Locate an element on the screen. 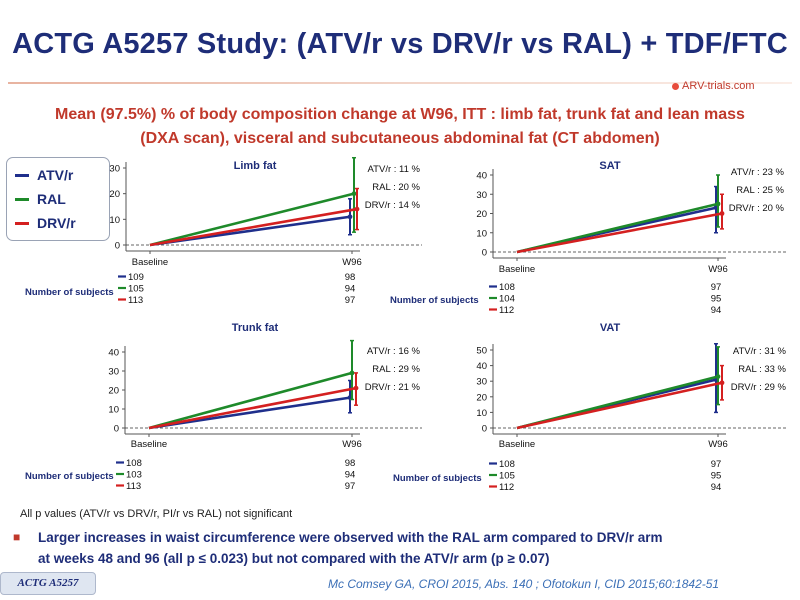 This screenshot has height=600, width=800. chart-3-title: Trunk fat is located at coordinates (255, 328).